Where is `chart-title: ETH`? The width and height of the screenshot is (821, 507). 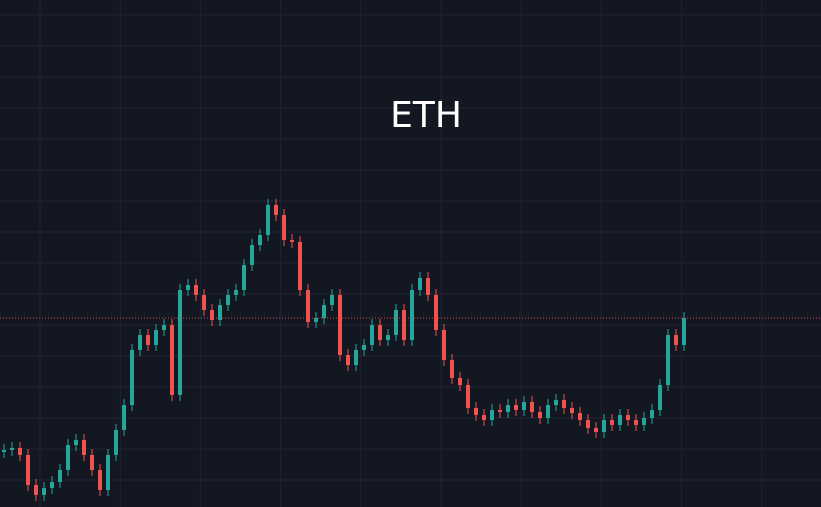
chart-title: ETH is located at coordinates (426, 115).